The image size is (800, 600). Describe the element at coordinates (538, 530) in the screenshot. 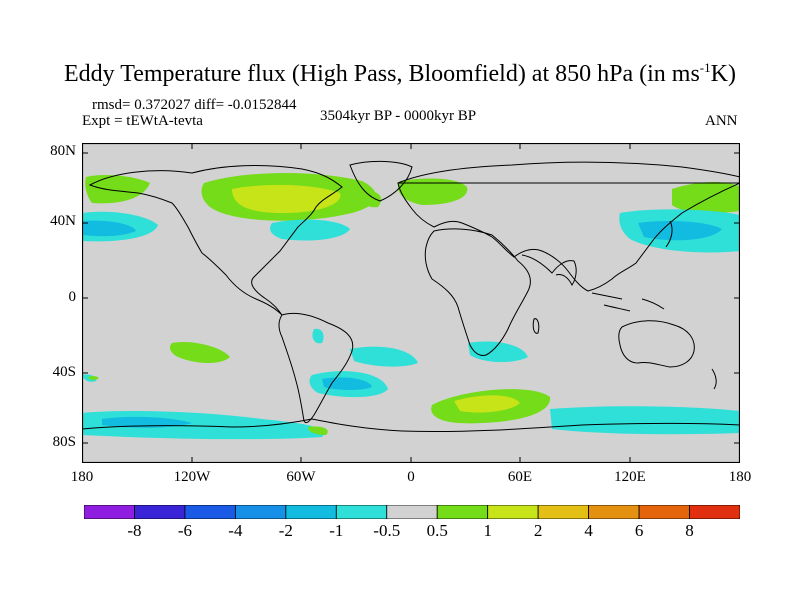

I see `colorbar-label: 2` at that location.